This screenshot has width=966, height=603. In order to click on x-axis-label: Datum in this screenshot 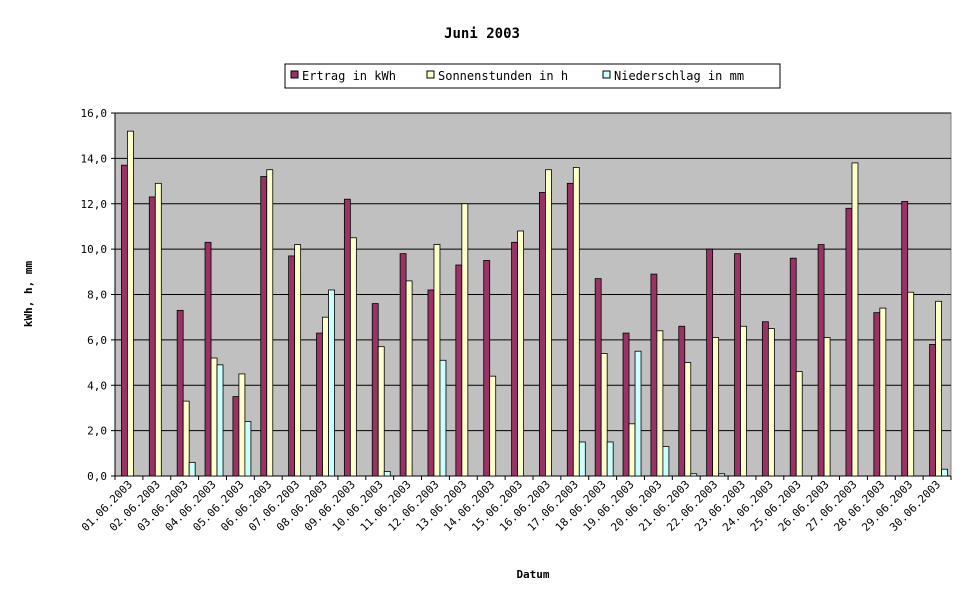, I will do `click(532, 574)`.